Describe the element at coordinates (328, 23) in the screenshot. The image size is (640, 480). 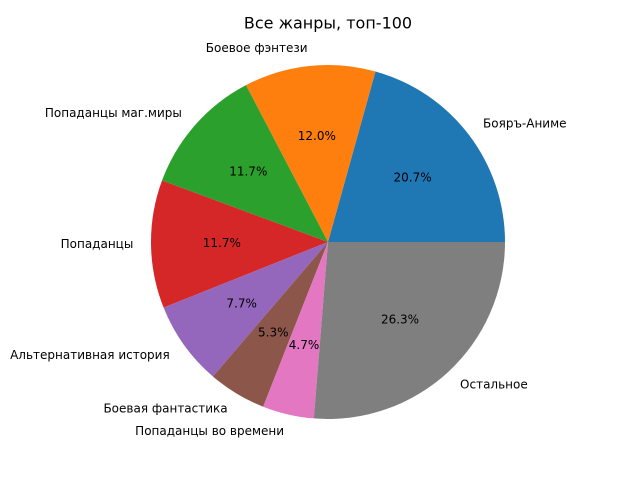
I see `chart-title: Все жанры, топ-100` at that location.